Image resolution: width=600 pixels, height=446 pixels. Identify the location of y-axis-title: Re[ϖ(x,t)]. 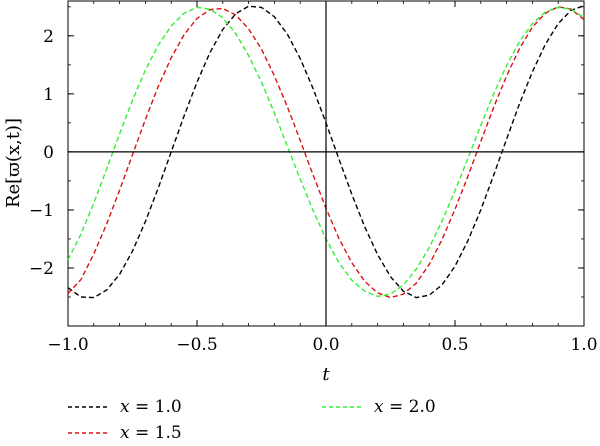
(13, 163).